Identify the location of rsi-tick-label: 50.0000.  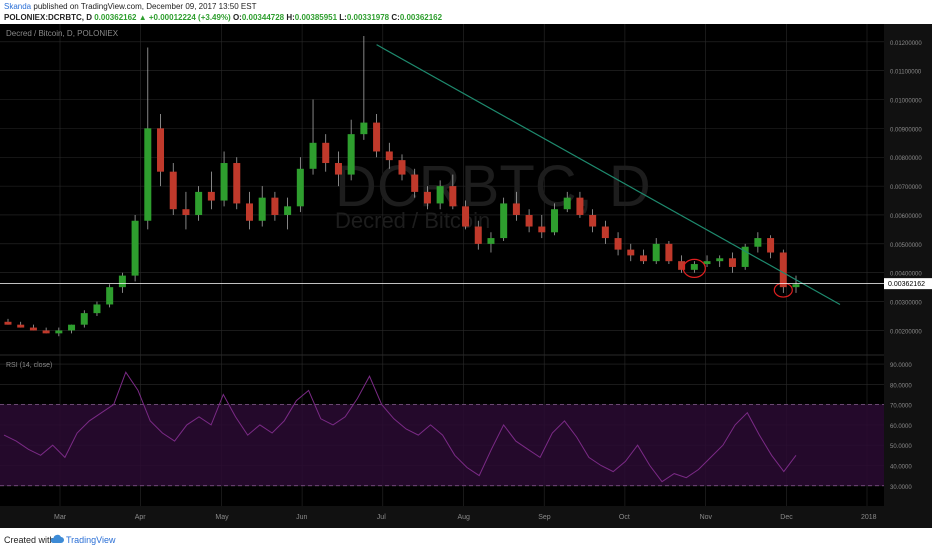
(901, 447).